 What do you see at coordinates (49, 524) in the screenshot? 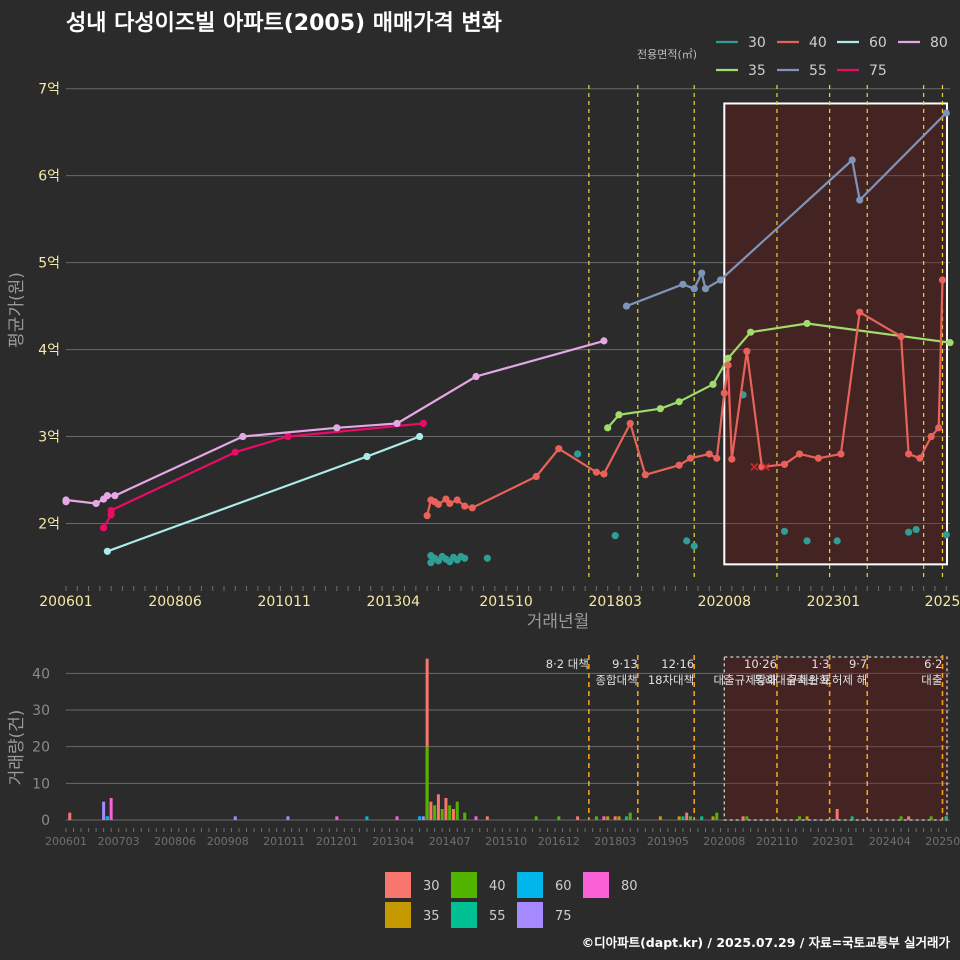
I see `y-tick-label: 2억` at bounding box center [49, 524].